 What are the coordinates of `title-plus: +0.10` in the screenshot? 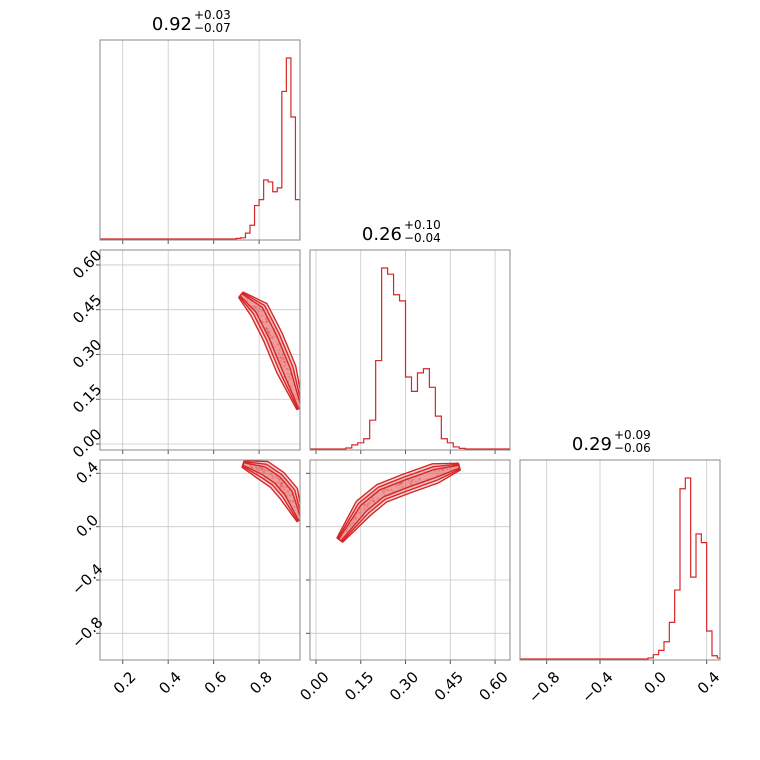 It's located at (422, 225).